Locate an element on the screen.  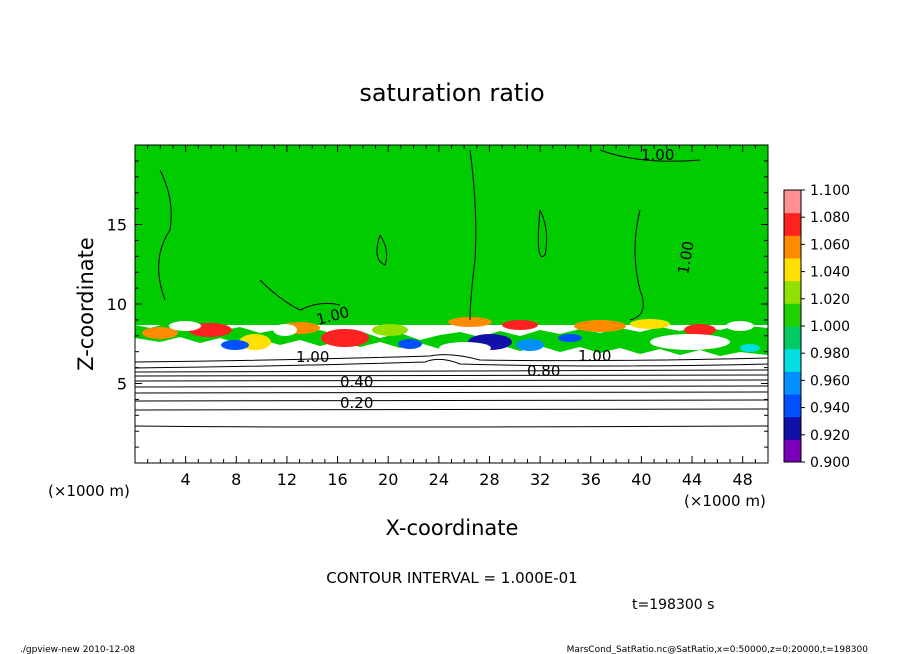
contour-interval-note: CONTOUR INTERVAL = 1.000E-01 is located at coordinates (451, 578).